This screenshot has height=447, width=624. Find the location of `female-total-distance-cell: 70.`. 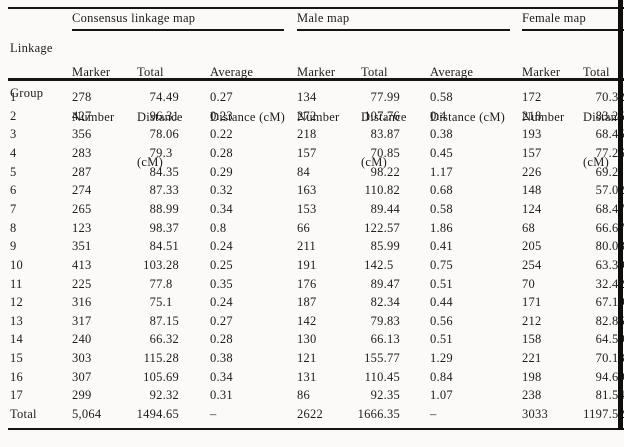

female-total-distance-cell: 70. is located at coordinates (603, 97).